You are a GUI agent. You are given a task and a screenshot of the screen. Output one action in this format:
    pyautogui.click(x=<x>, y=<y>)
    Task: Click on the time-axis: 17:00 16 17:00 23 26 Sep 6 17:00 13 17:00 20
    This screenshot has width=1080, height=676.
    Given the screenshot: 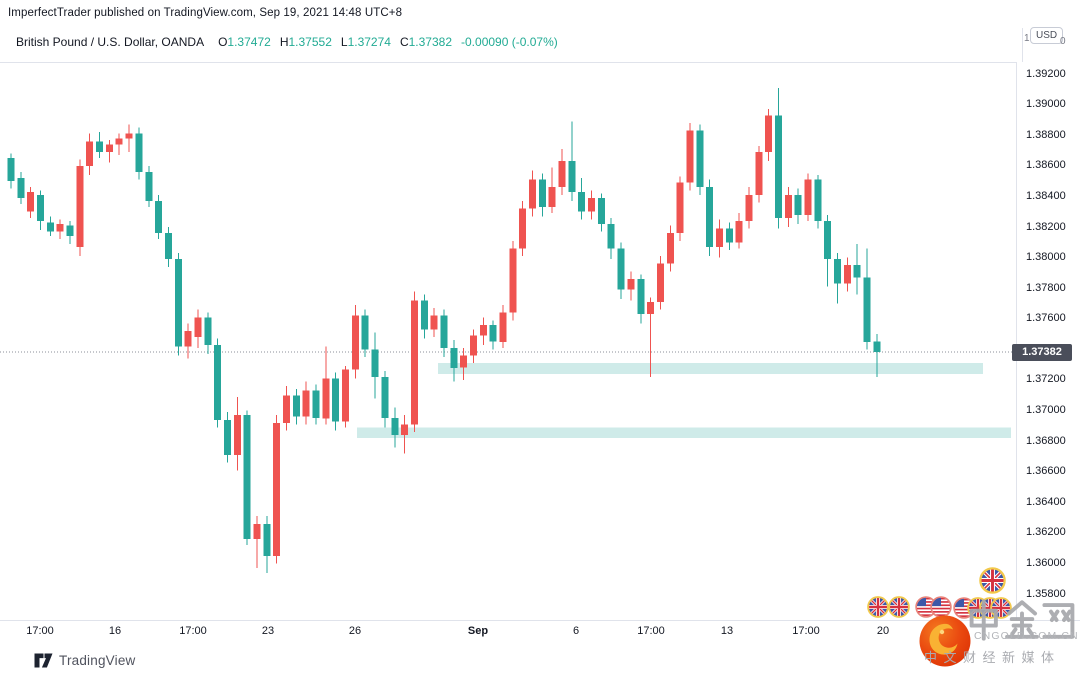 What is the action you would take?
    pyautogui.click(x=540, y=632)
    